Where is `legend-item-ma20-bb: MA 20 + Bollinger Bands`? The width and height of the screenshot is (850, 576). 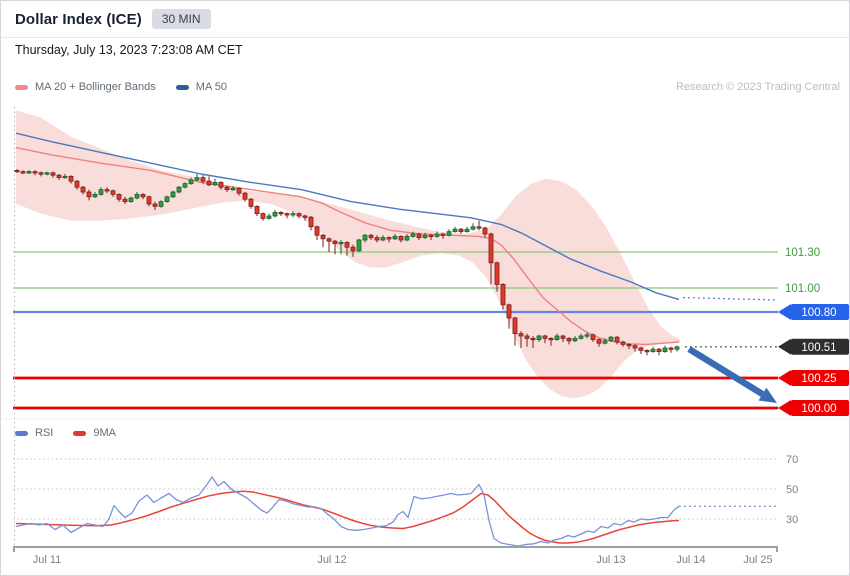 legend-item-ma20-bb: MA 20 + Bollinger Bands is located at coordinates (85, 87).